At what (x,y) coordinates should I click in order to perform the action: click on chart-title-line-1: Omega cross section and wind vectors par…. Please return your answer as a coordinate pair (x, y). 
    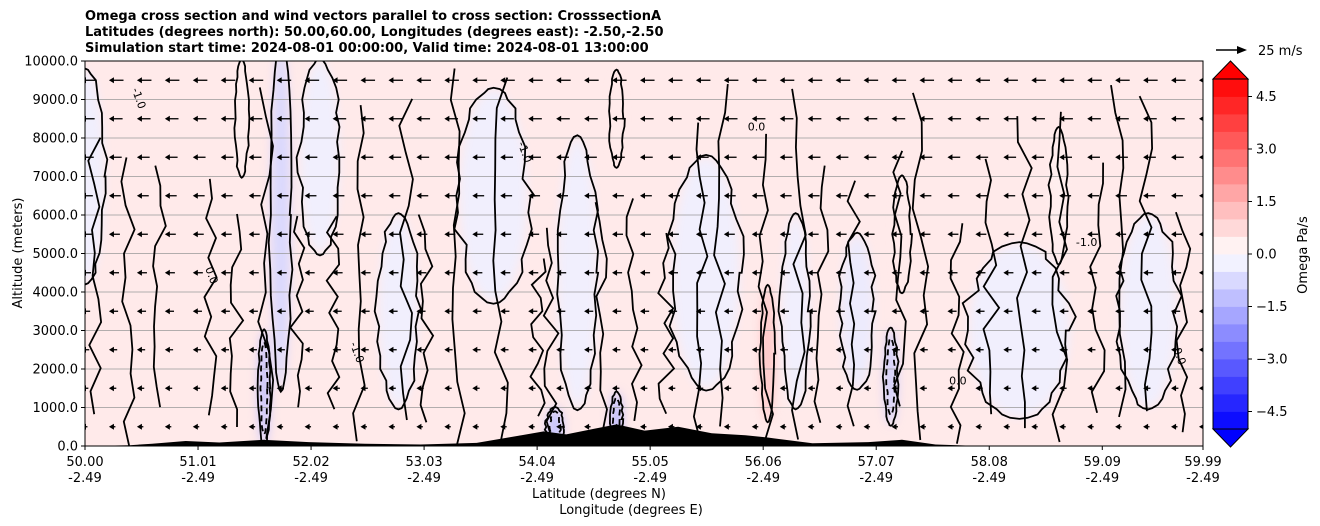
    Looking at the image, I should click on (373, 16).